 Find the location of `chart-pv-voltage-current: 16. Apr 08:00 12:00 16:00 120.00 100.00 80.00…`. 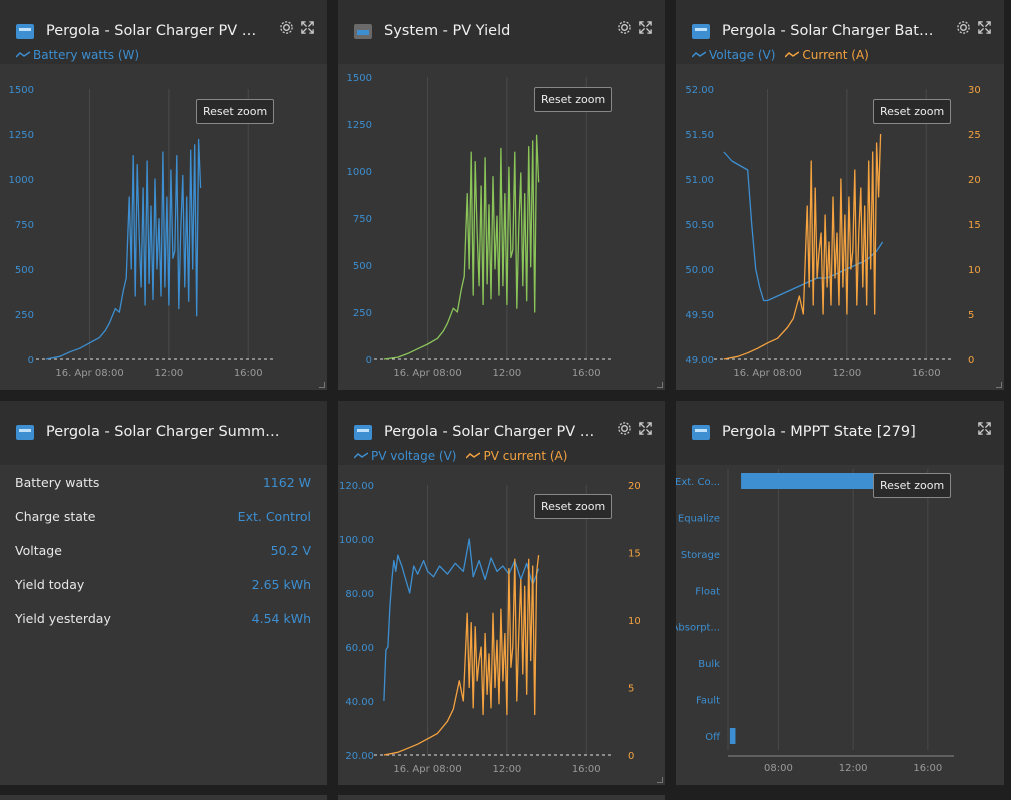

chart-pv-voltage-current: 16. Apr 08:00 12:00 16:00 120.00 100.00 80.00… is located at coordinates (490, 628).